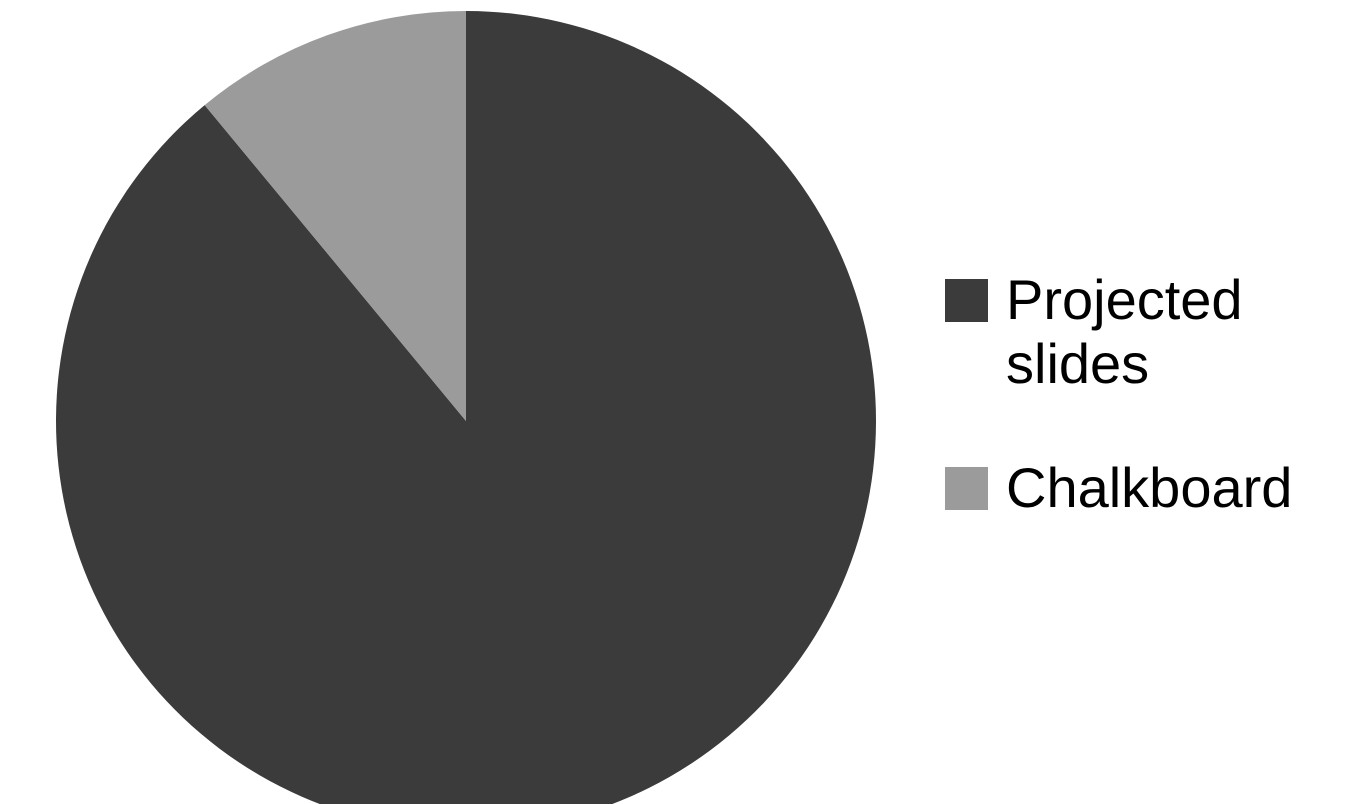 Image resolution: width=1357 pixels, height=804 pixels. I want to click on legend-label-chalkboard: Chalkboard, so click(1149, 487).